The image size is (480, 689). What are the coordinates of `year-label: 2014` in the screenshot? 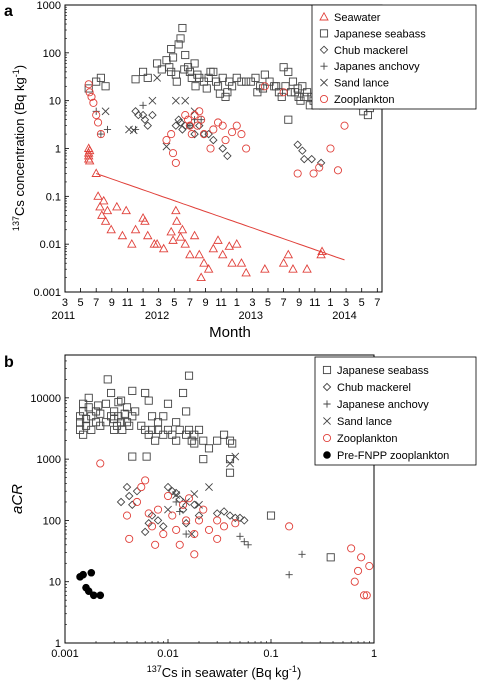 It's located at (344, 316).